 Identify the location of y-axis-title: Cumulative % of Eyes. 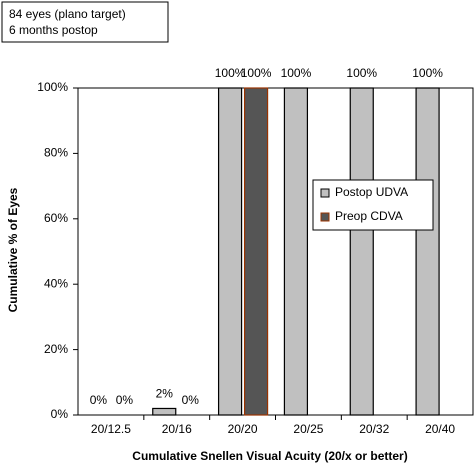
(13, 249).